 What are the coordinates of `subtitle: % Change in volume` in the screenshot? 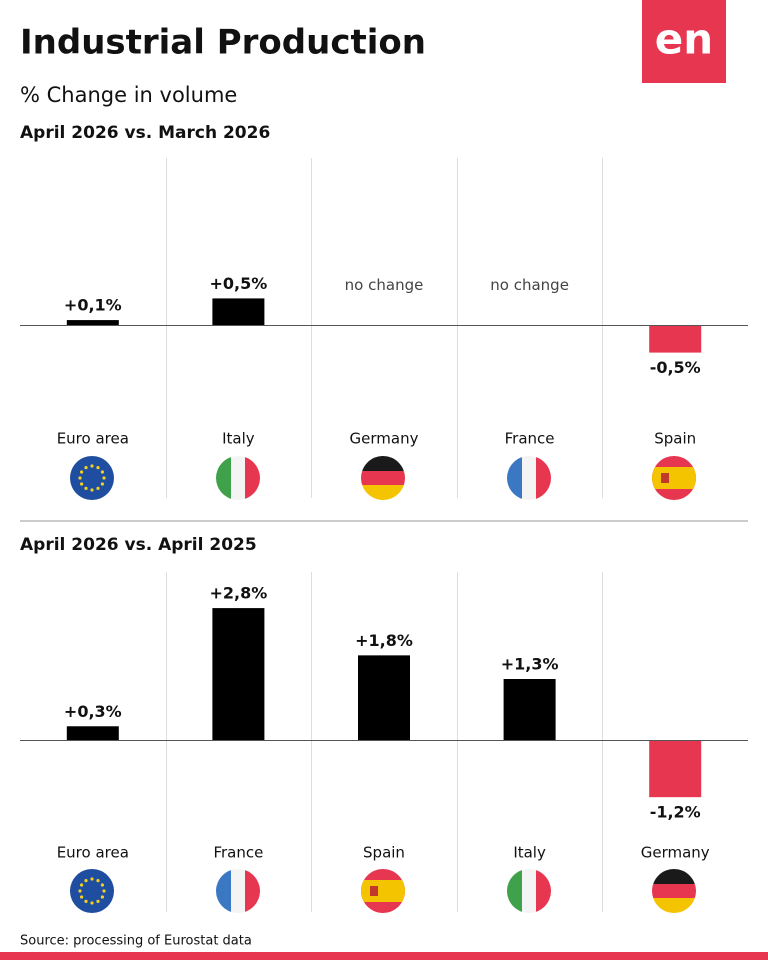 It's located at (128, 95).